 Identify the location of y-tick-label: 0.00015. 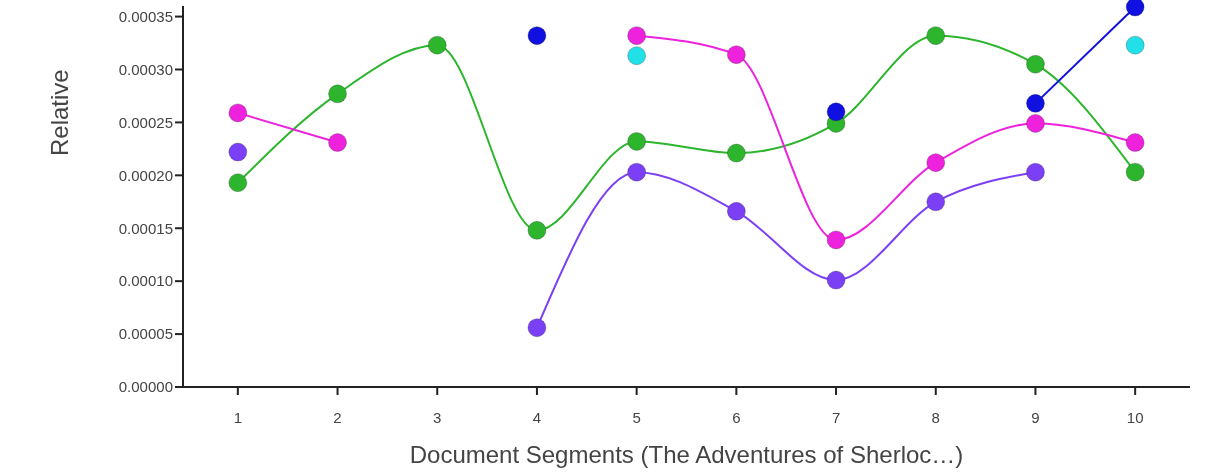
(145, 228).